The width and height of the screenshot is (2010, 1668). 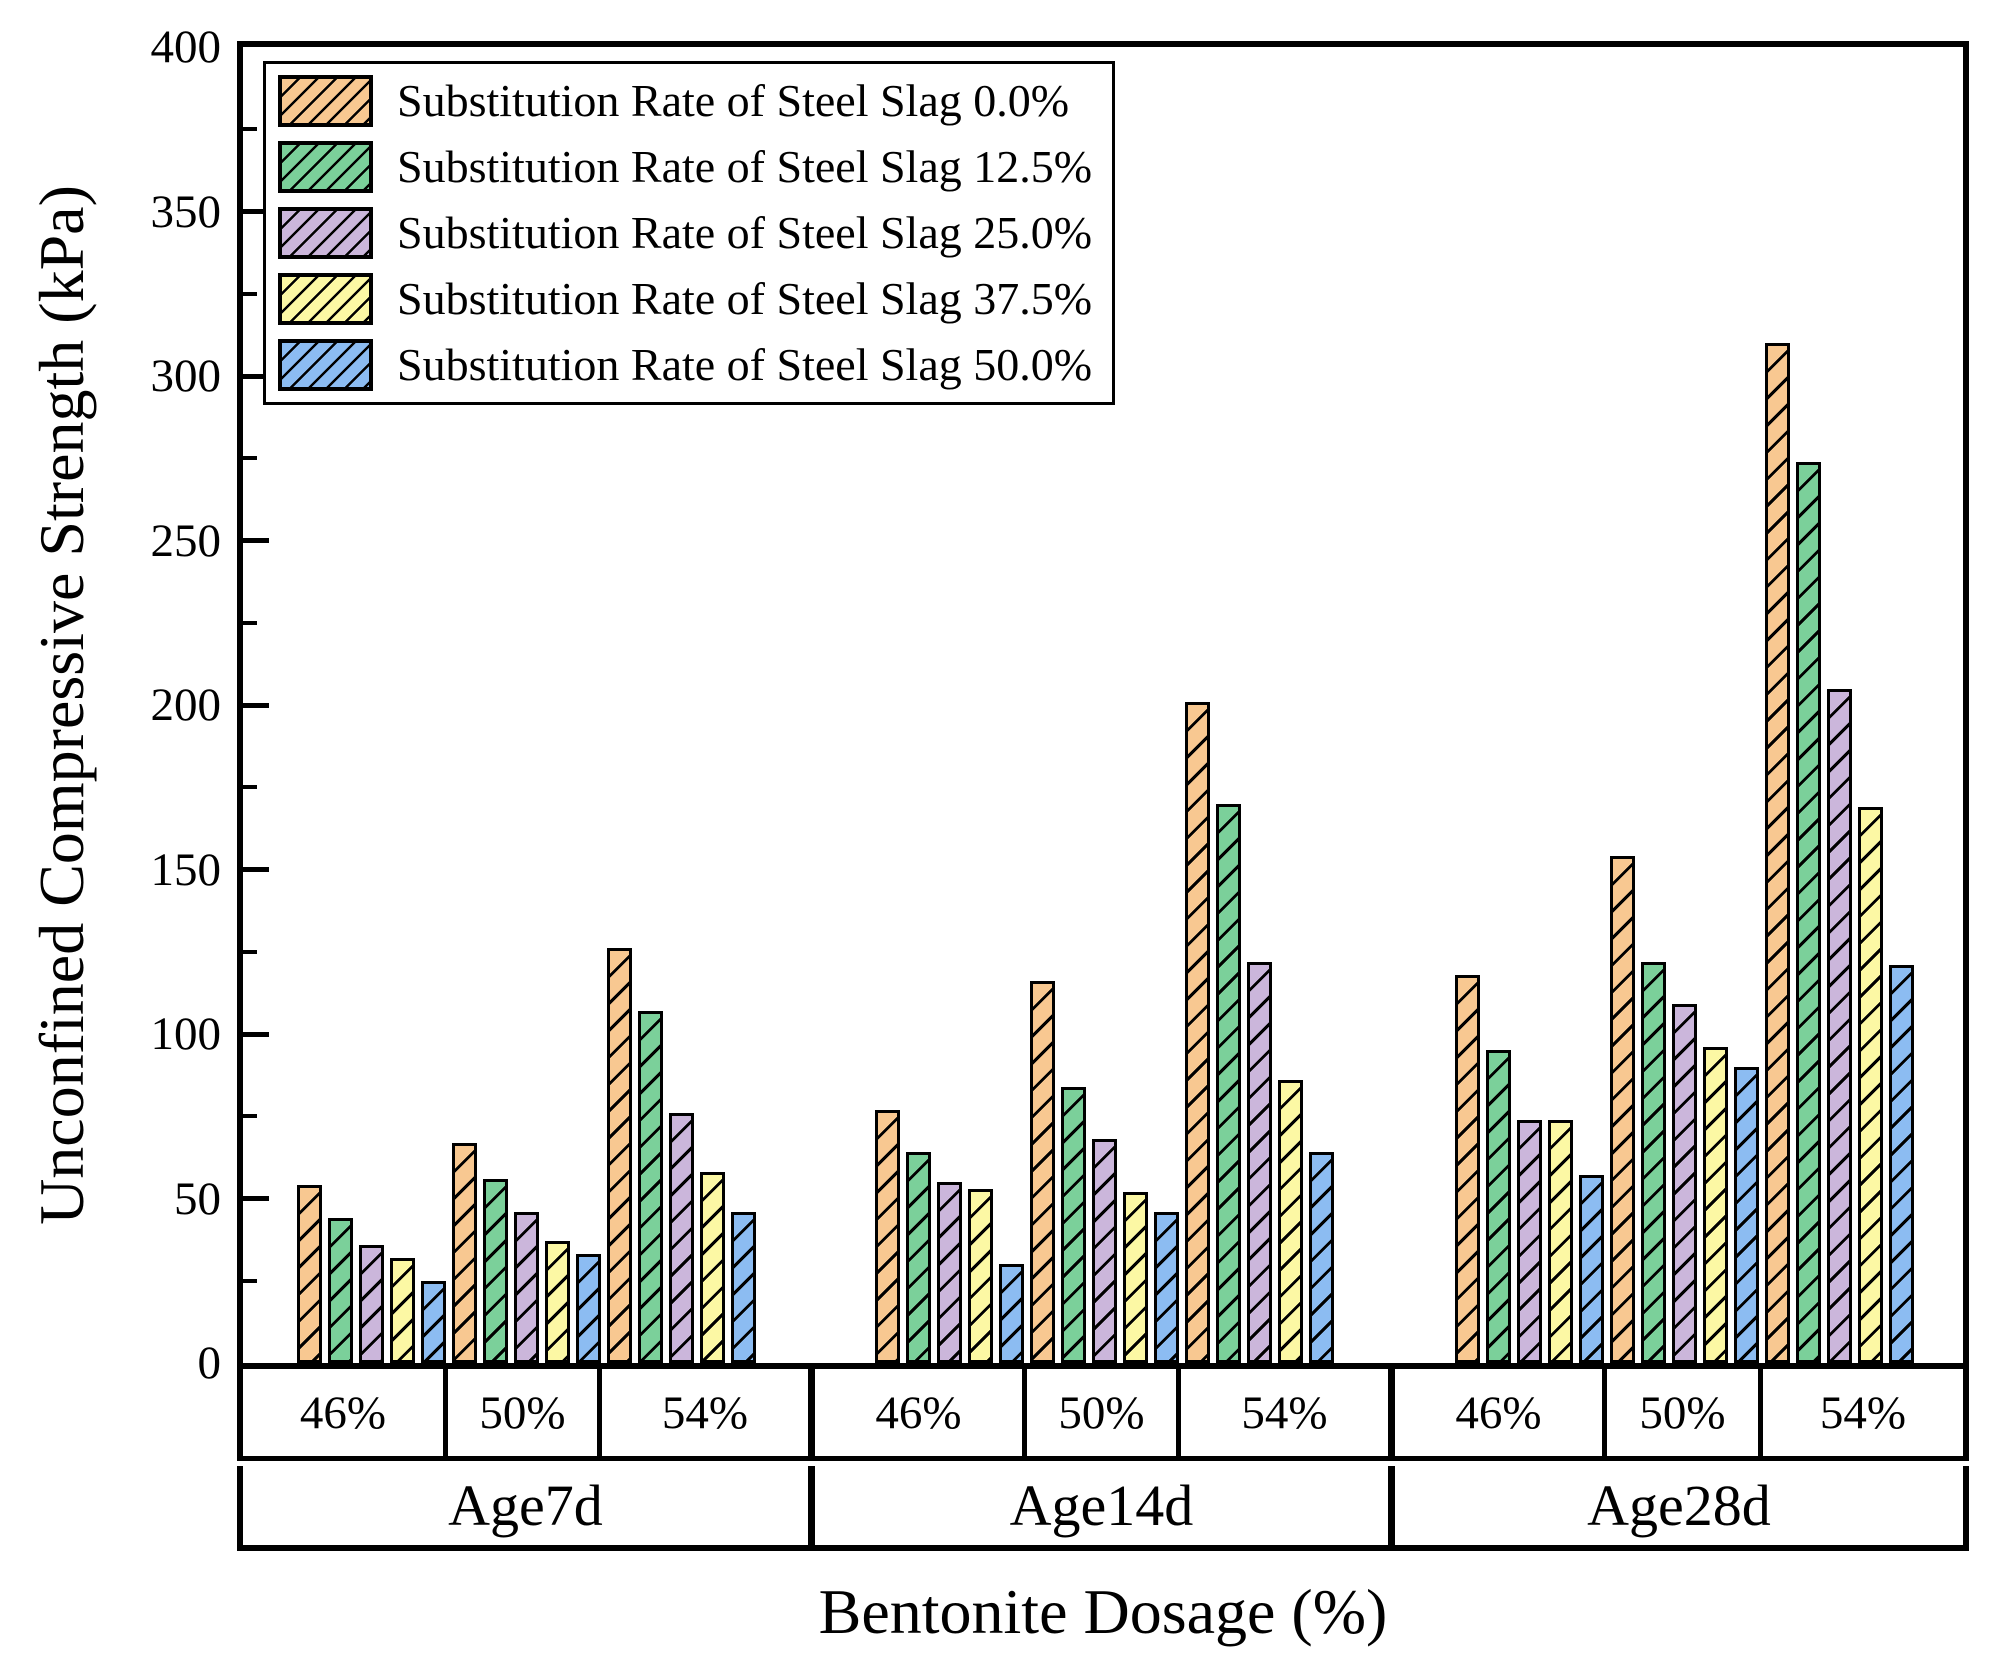 What do you see at coordinates (1042, 1172) in the screenshot?
I see `bar-Age14d-50%-series0` at bounding box center [1042, 1172].